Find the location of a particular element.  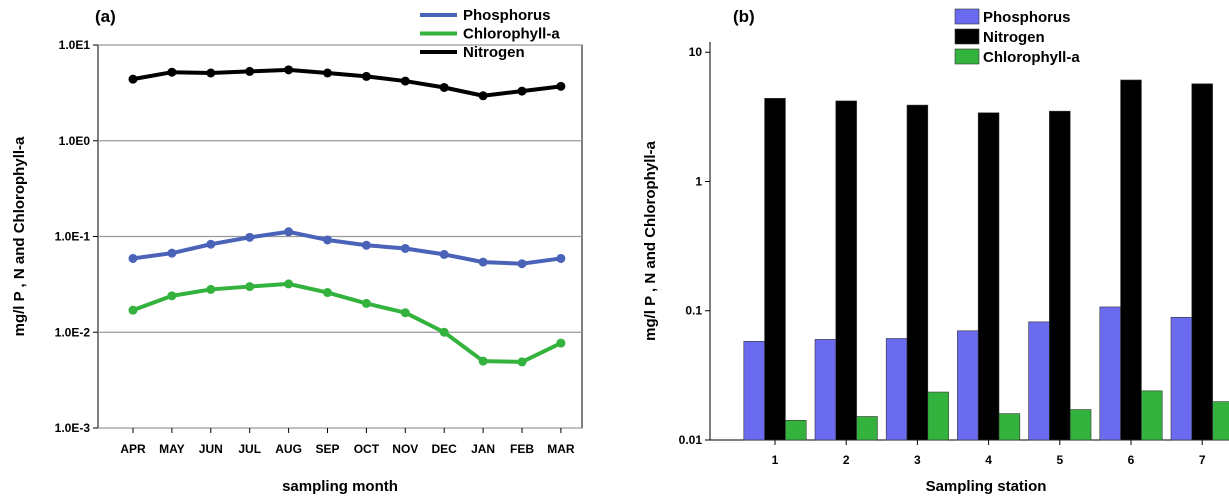

x-tick-label: 3 is located at coordinates (917, 460).